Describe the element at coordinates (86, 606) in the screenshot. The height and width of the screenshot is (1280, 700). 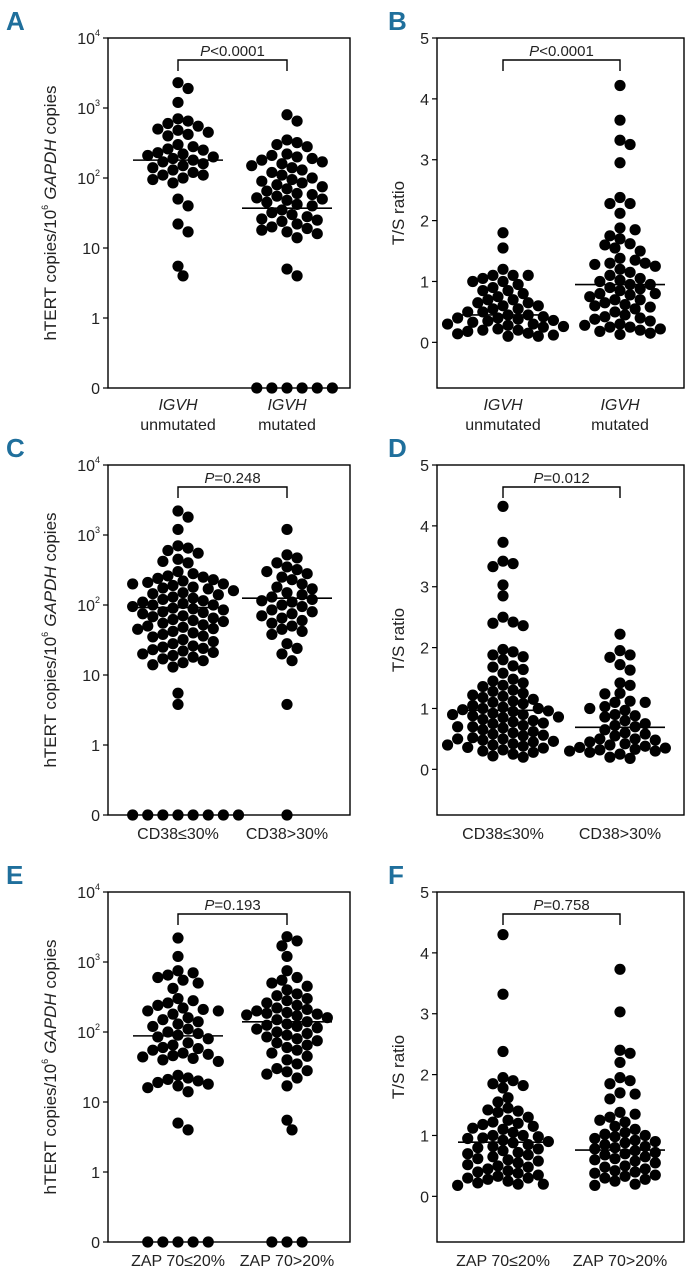
I see `y-tick-base: 10` at that location.